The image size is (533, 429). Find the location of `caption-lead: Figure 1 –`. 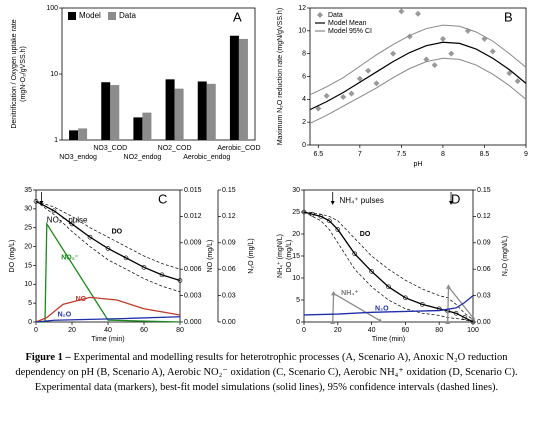

caption-lead: Figure 1 – is located at coordinates (48, 357).